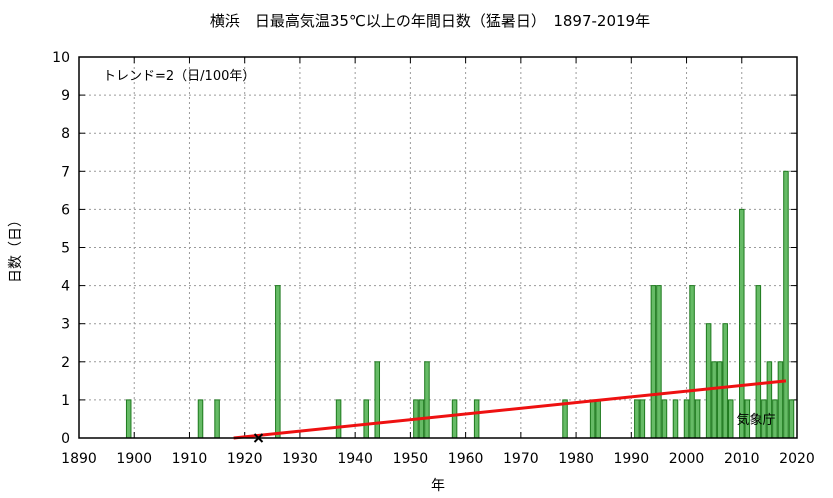 The height and width of the screenshot is (498, 833). What do you see at coordinates (79, 459) in the screenshot?
I see `x-tick-label: 1890` at bounding box center [79, 459].